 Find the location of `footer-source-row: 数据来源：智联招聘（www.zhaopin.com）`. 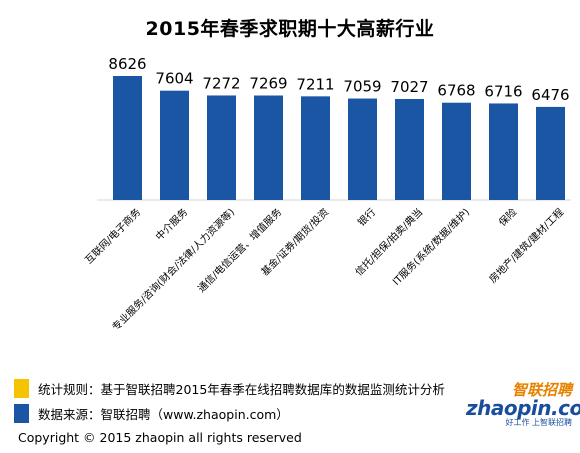

footer-source-row: 数据来源：智联招聘（www.zhaopin.com） is located at coordinates (151, 413).